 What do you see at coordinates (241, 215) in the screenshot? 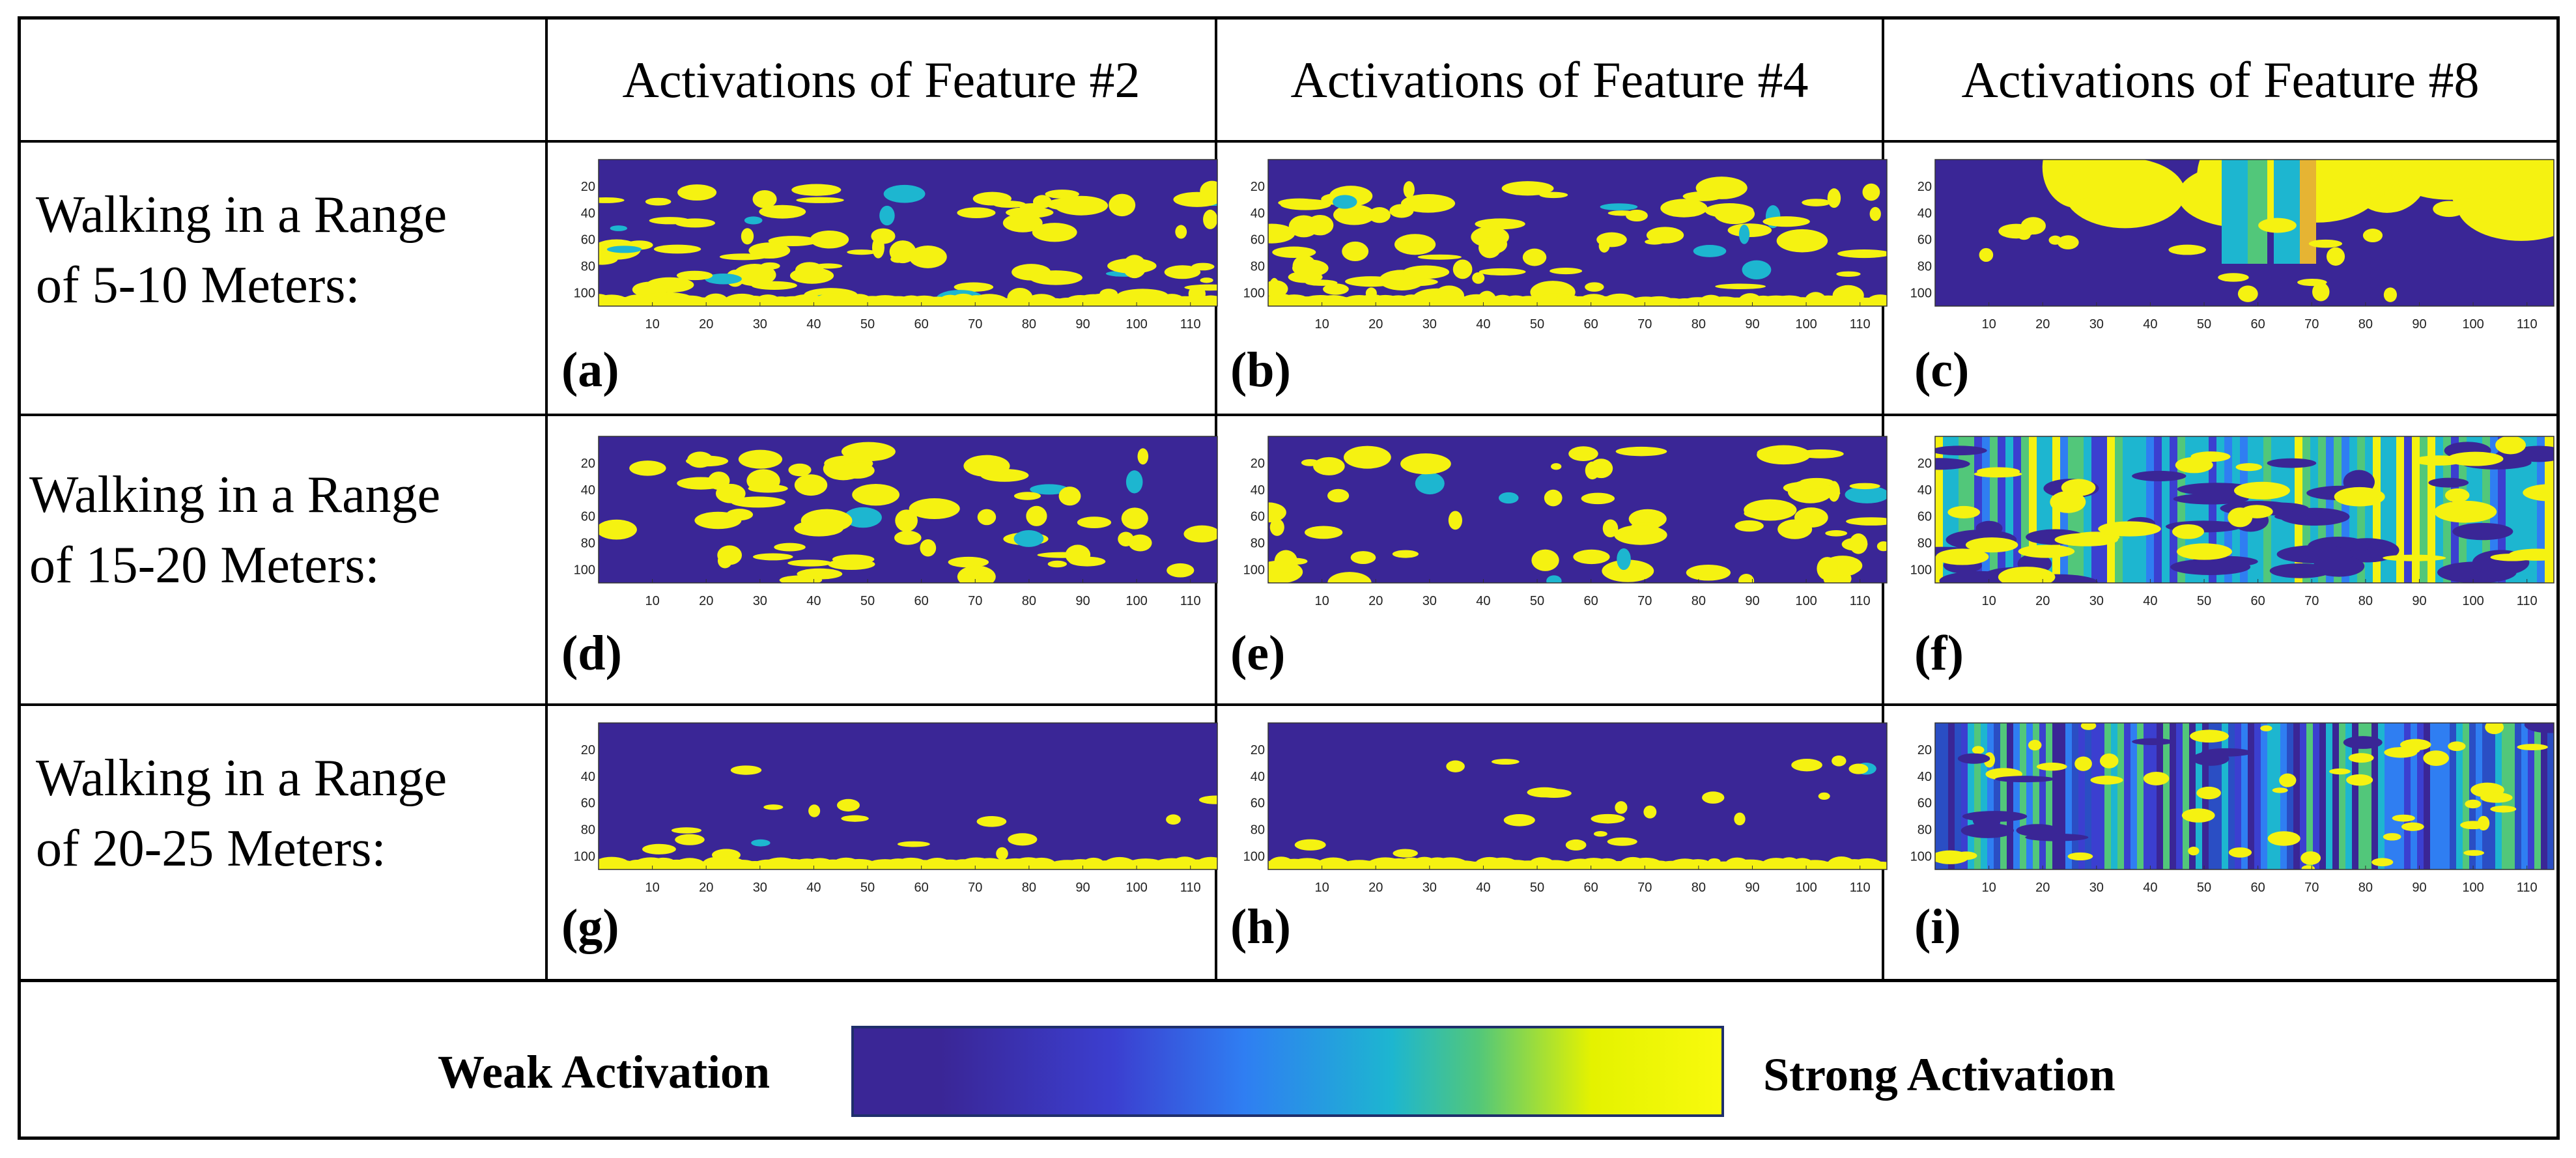
I see `row-label-line1: Walking in a Range` at bounding box center [241, 215].